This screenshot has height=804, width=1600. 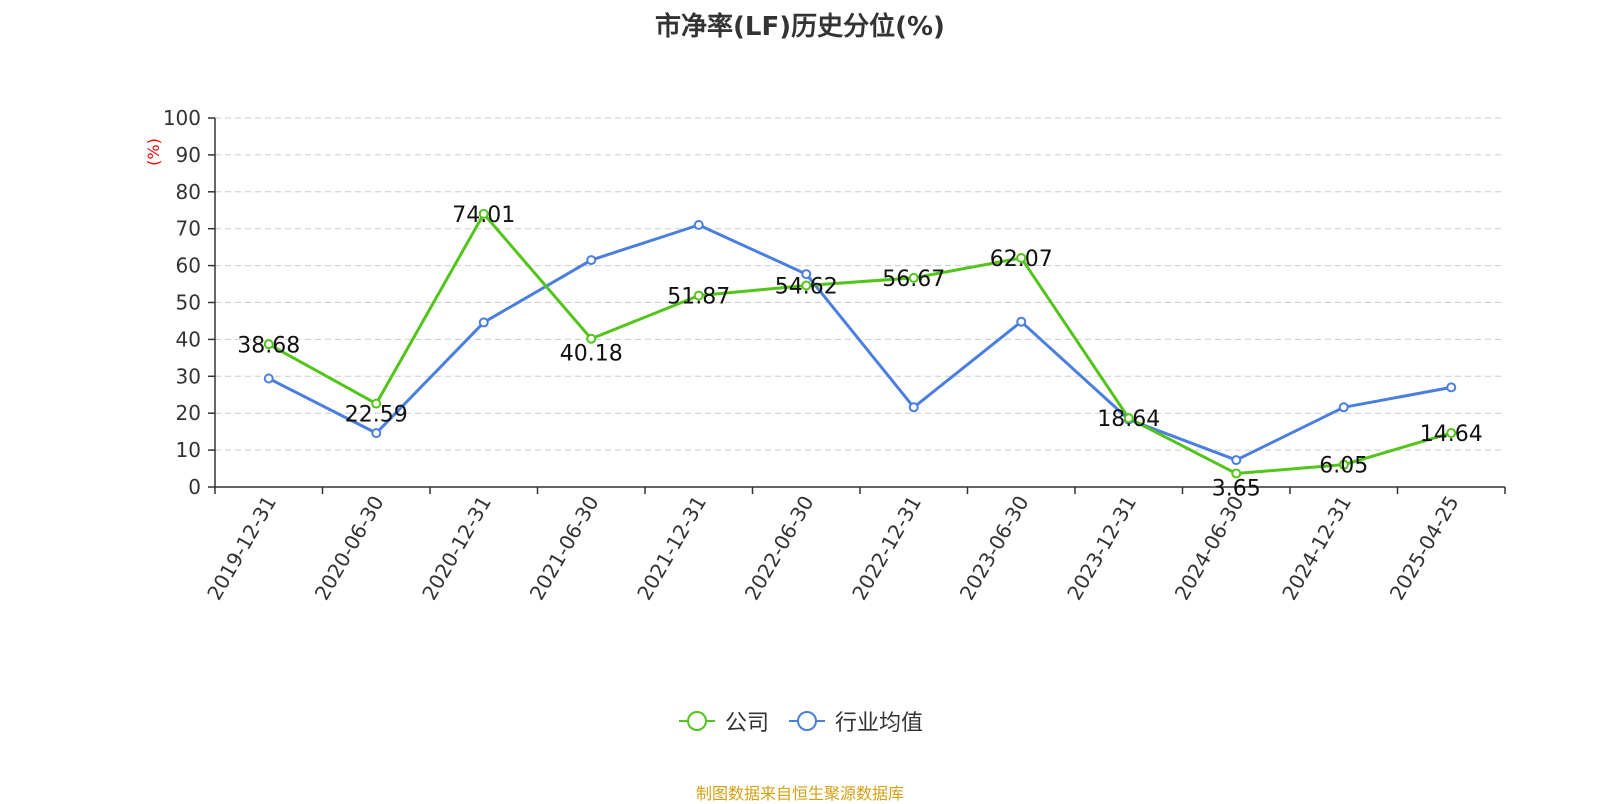 I want to click on data-label: 3.65, so click(x=1236, y=489).